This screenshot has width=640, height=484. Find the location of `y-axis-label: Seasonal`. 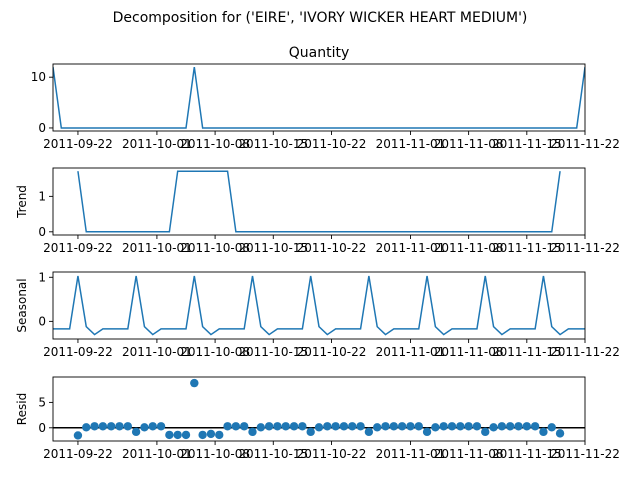

y-axis-label: Seasonal is located at coordinates (22, 305).